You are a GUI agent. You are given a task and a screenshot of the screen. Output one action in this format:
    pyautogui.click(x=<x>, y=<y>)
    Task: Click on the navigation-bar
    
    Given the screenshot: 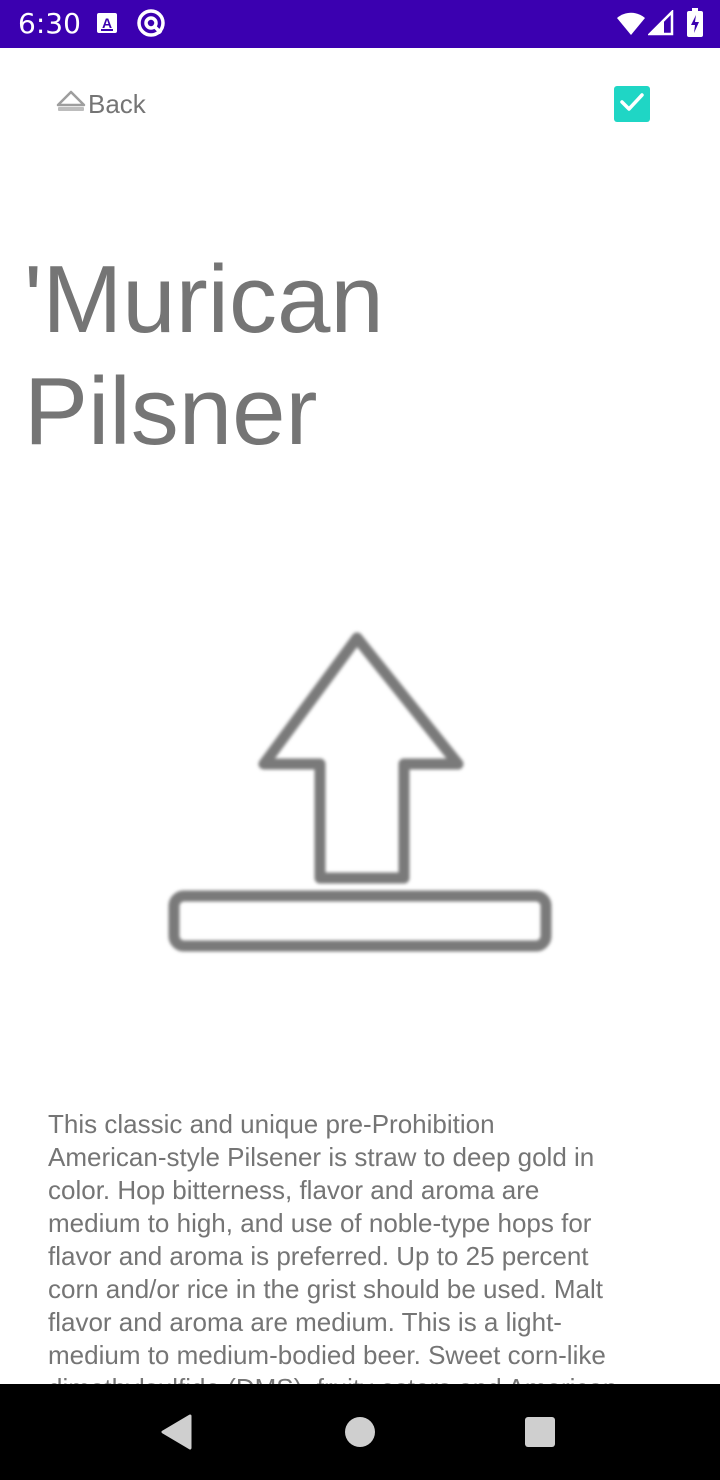 What is the action you would take?
    pyautogui.click(x=360, y=1432)
    